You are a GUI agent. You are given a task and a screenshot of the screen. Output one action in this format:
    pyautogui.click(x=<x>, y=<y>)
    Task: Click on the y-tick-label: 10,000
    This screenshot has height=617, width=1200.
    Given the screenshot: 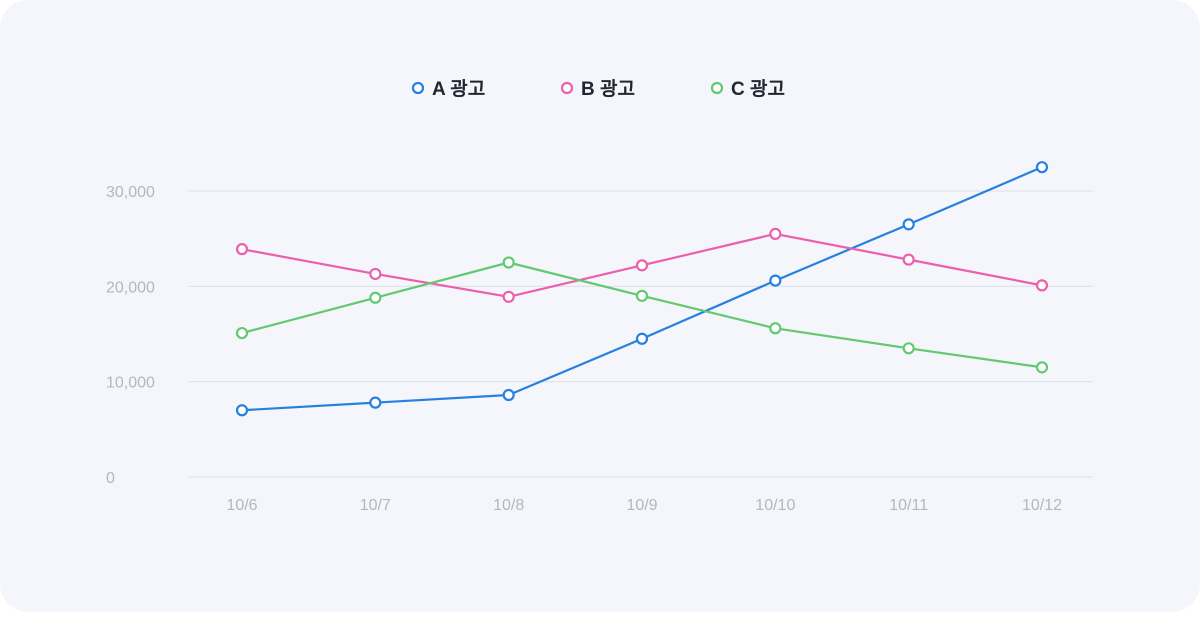 What is the action you would take?
    pyautogui.click(x=130, y=383)
    